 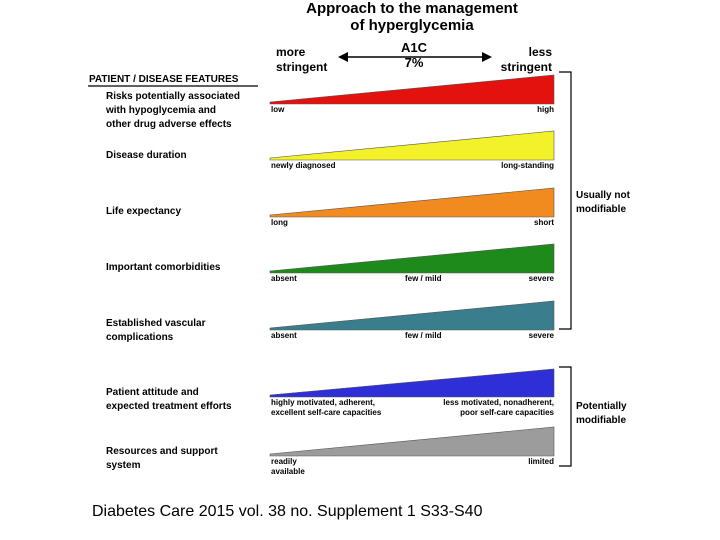 What do you see at coordinates (291, 52) in the screenshot?
I see `more-stringent-line-1: more` at bounding box center [291, 52].